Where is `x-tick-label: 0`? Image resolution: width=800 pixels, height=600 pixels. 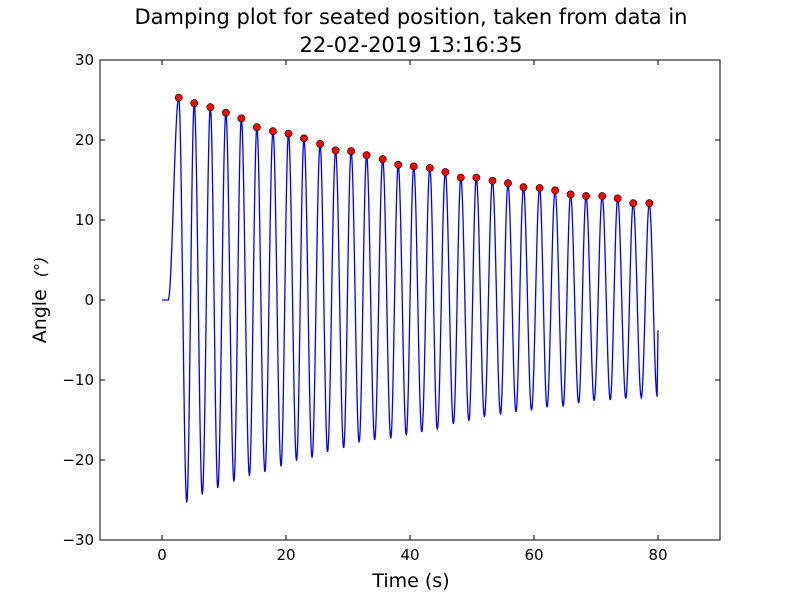 x-tick-label: 0 is located at coordinates (162, 555).